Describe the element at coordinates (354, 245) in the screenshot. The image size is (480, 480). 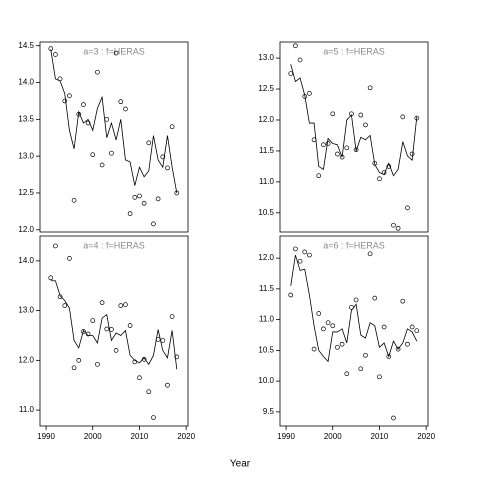
I see `panel-title: a=6 : f=HERAS` at that location.